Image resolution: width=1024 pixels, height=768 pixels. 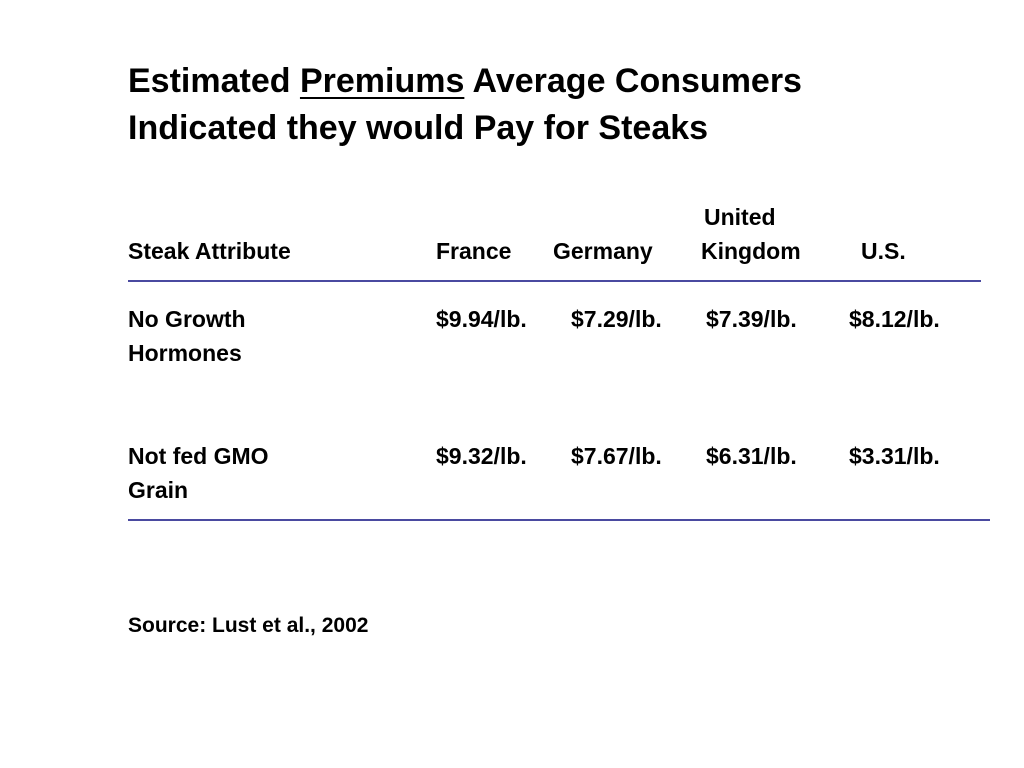 I want to click on column-header-steak-attribute: Steak Attribute, so click(x=209, y=251).